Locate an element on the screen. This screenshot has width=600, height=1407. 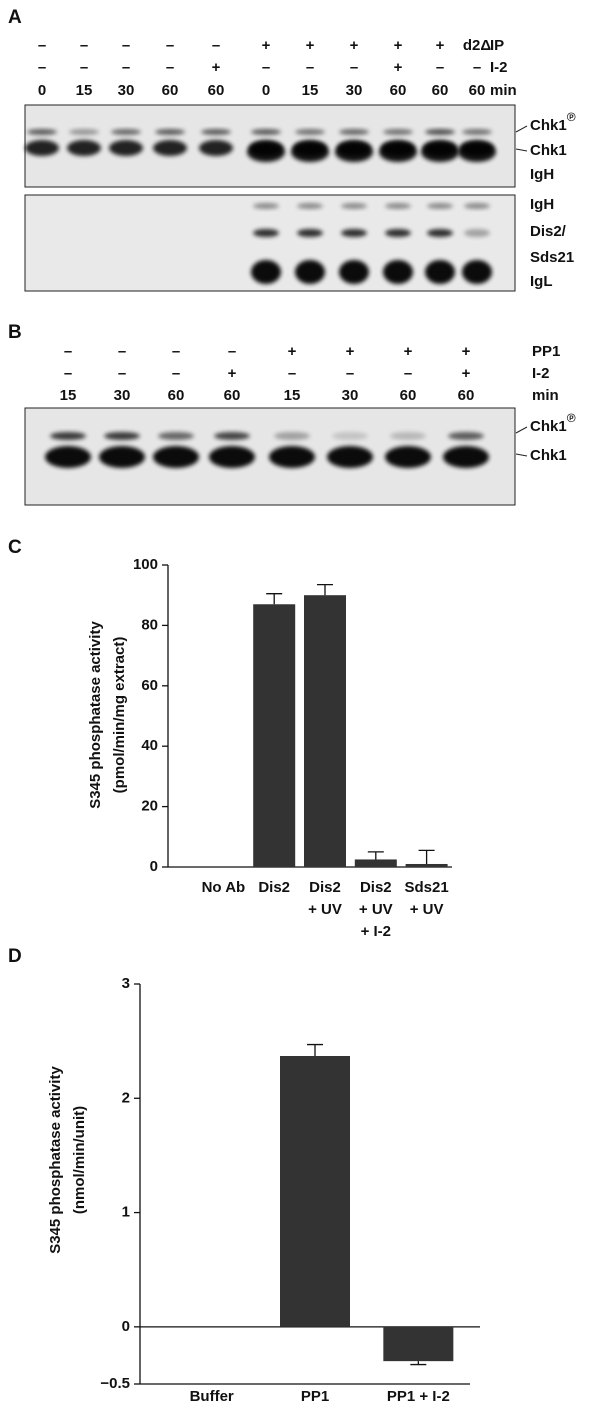
y-tick-label: −0.5 is located at coordinates (115, 1383).